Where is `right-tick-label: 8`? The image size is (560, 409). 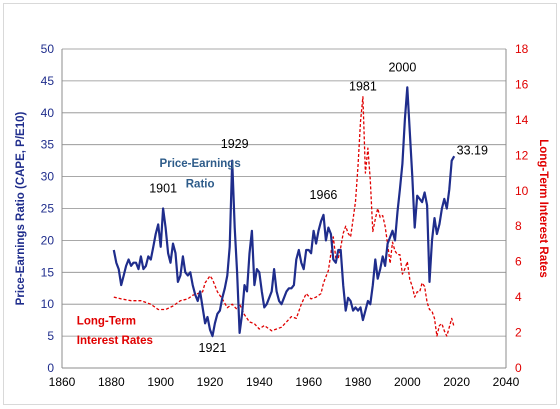 right-tick-label: 8 is located at coordinates (518, 226).